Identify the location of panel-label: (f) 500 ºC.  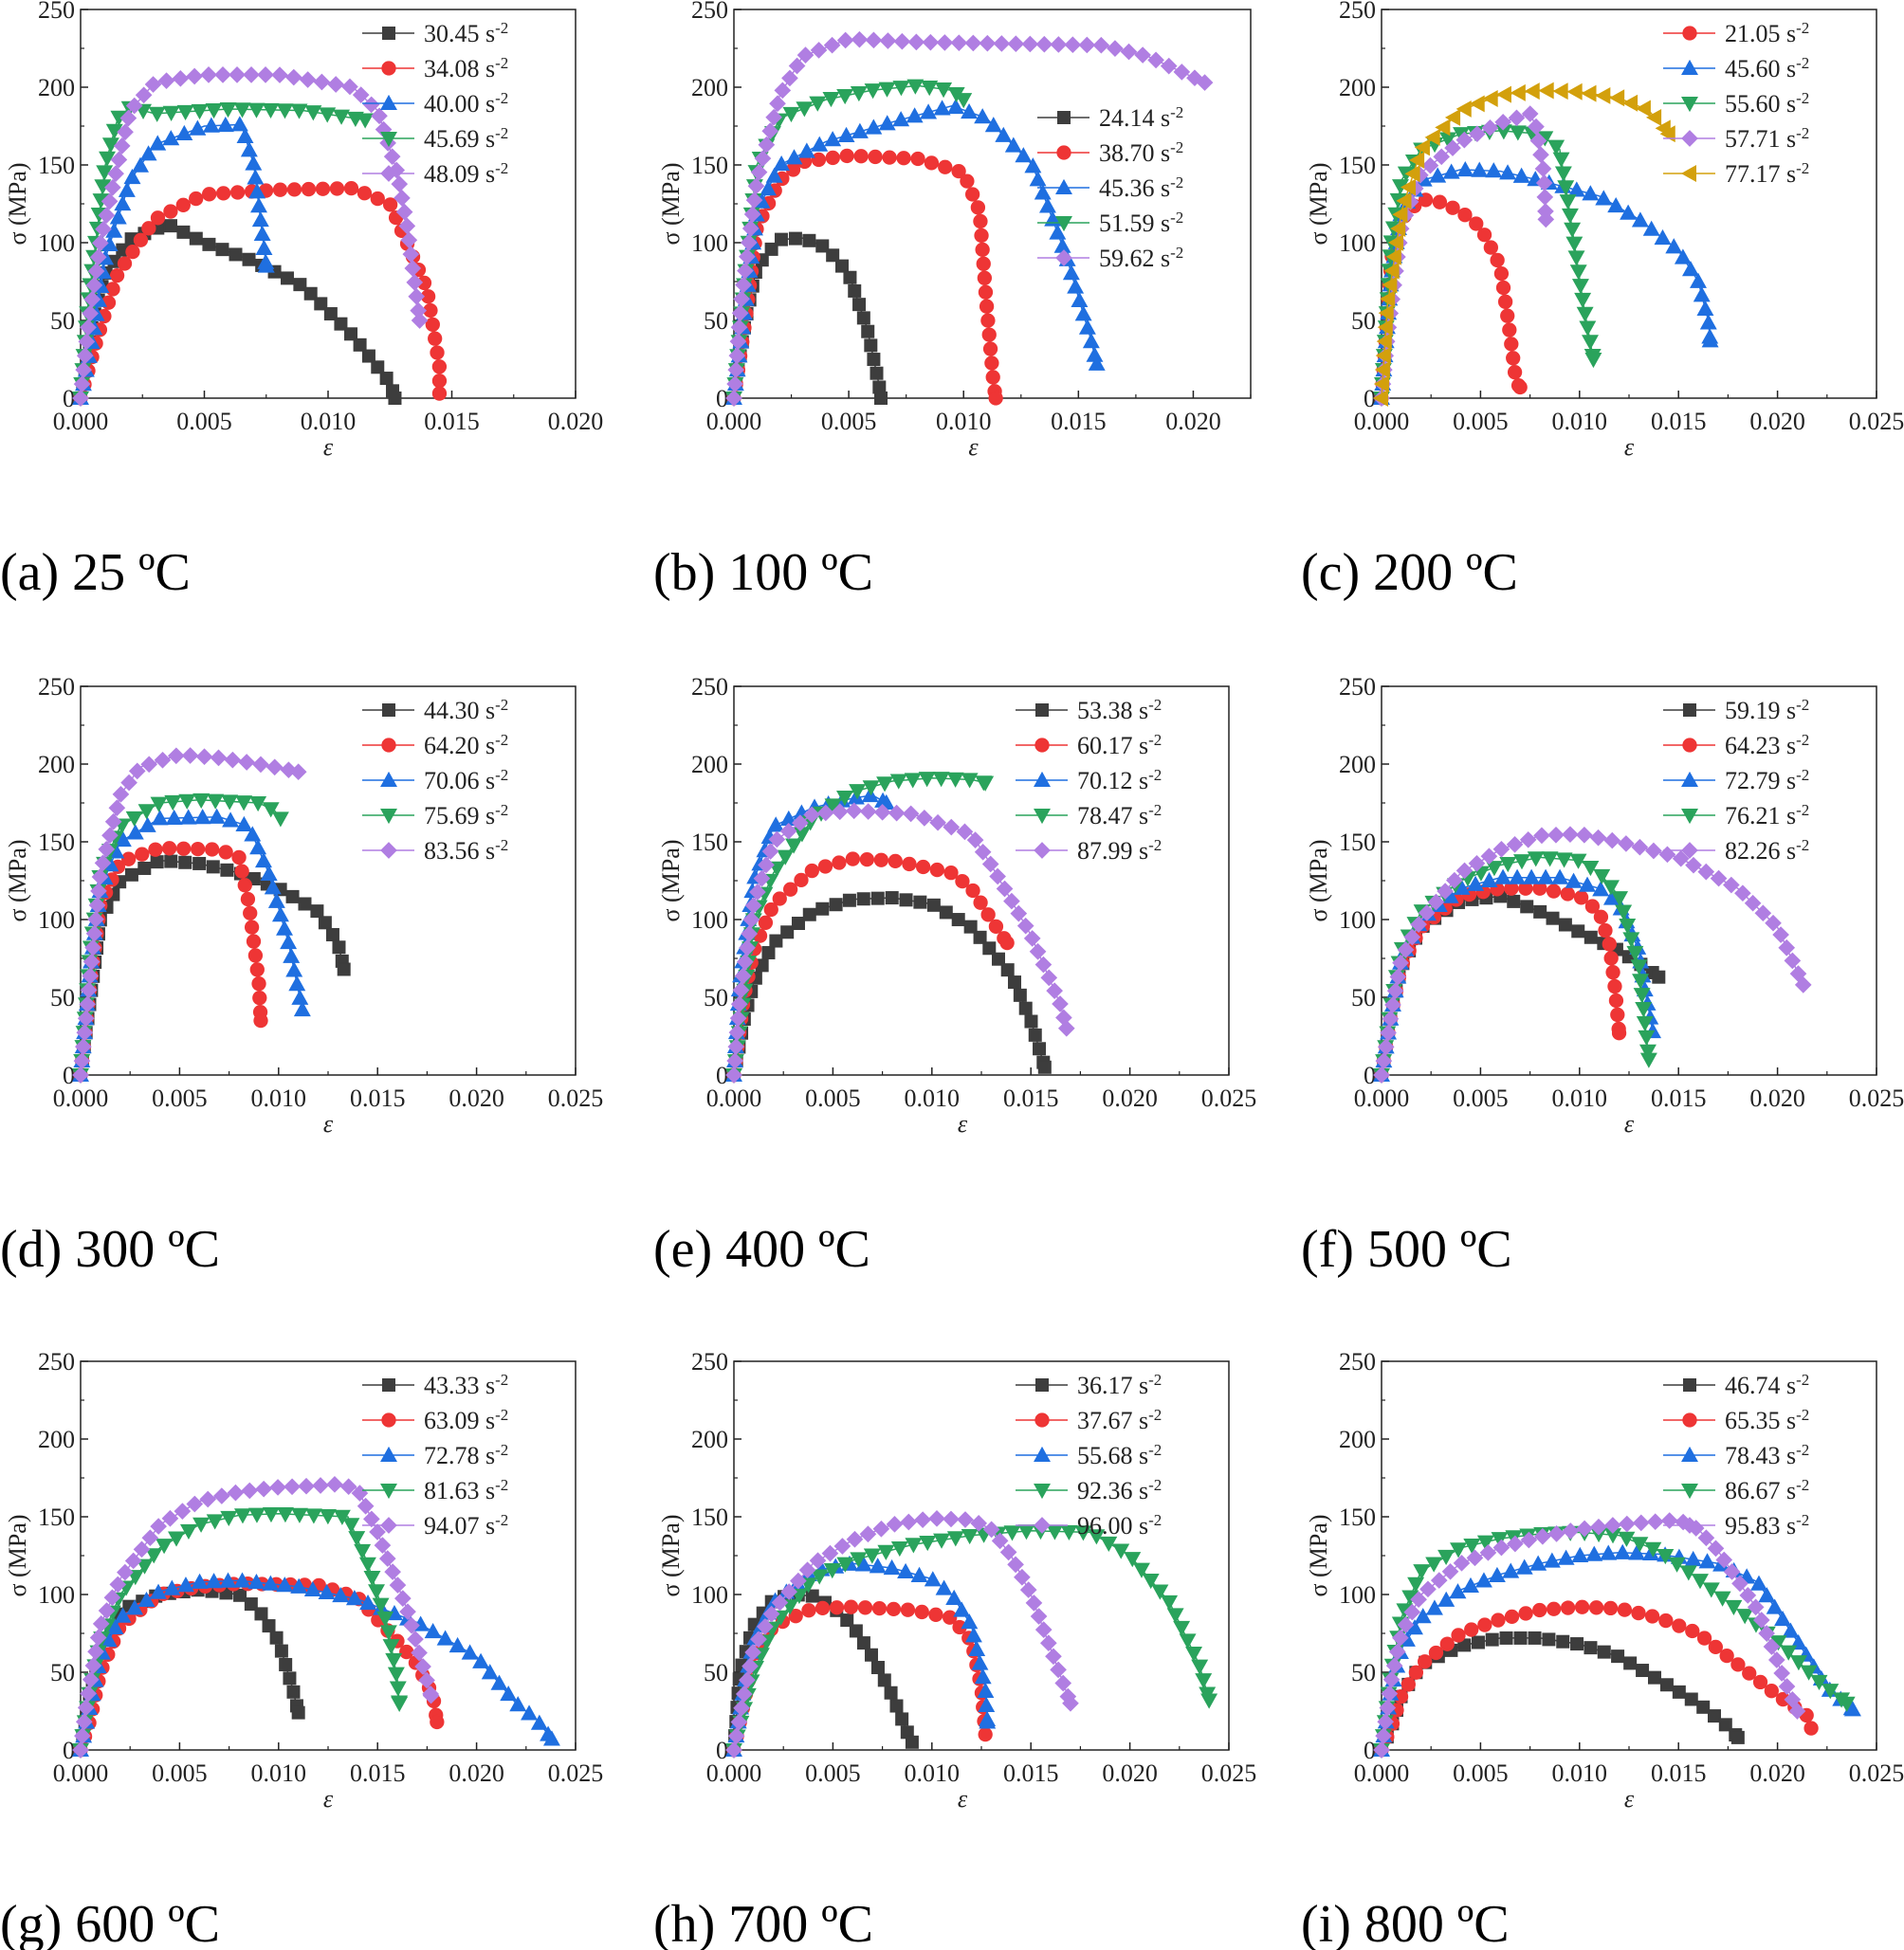
(1406, 1249).